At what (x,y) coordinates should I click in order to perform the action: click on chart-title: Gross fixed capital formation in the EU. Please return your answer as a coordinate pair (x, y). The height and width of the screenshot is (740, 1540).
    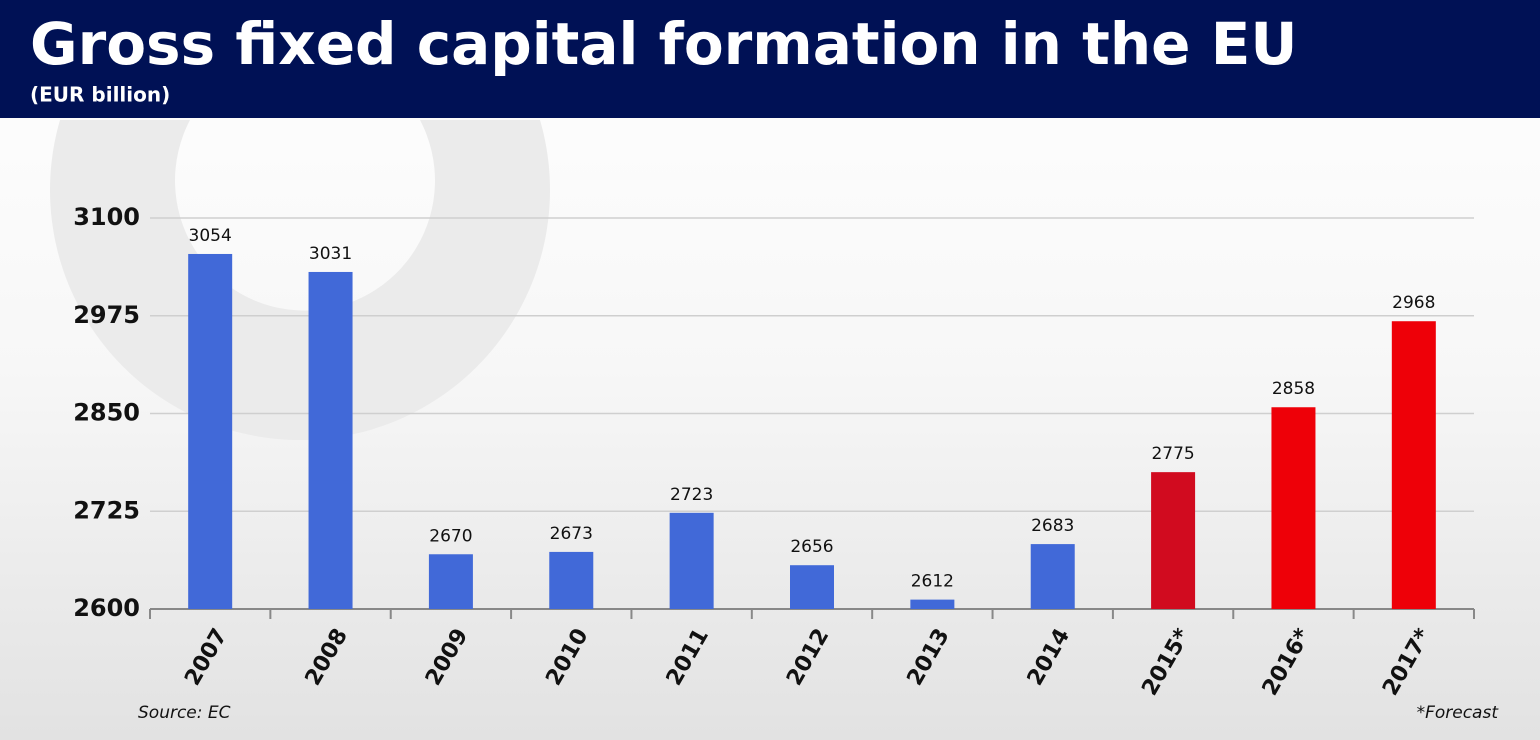
    Looking at the image, I should click on (663, 44).